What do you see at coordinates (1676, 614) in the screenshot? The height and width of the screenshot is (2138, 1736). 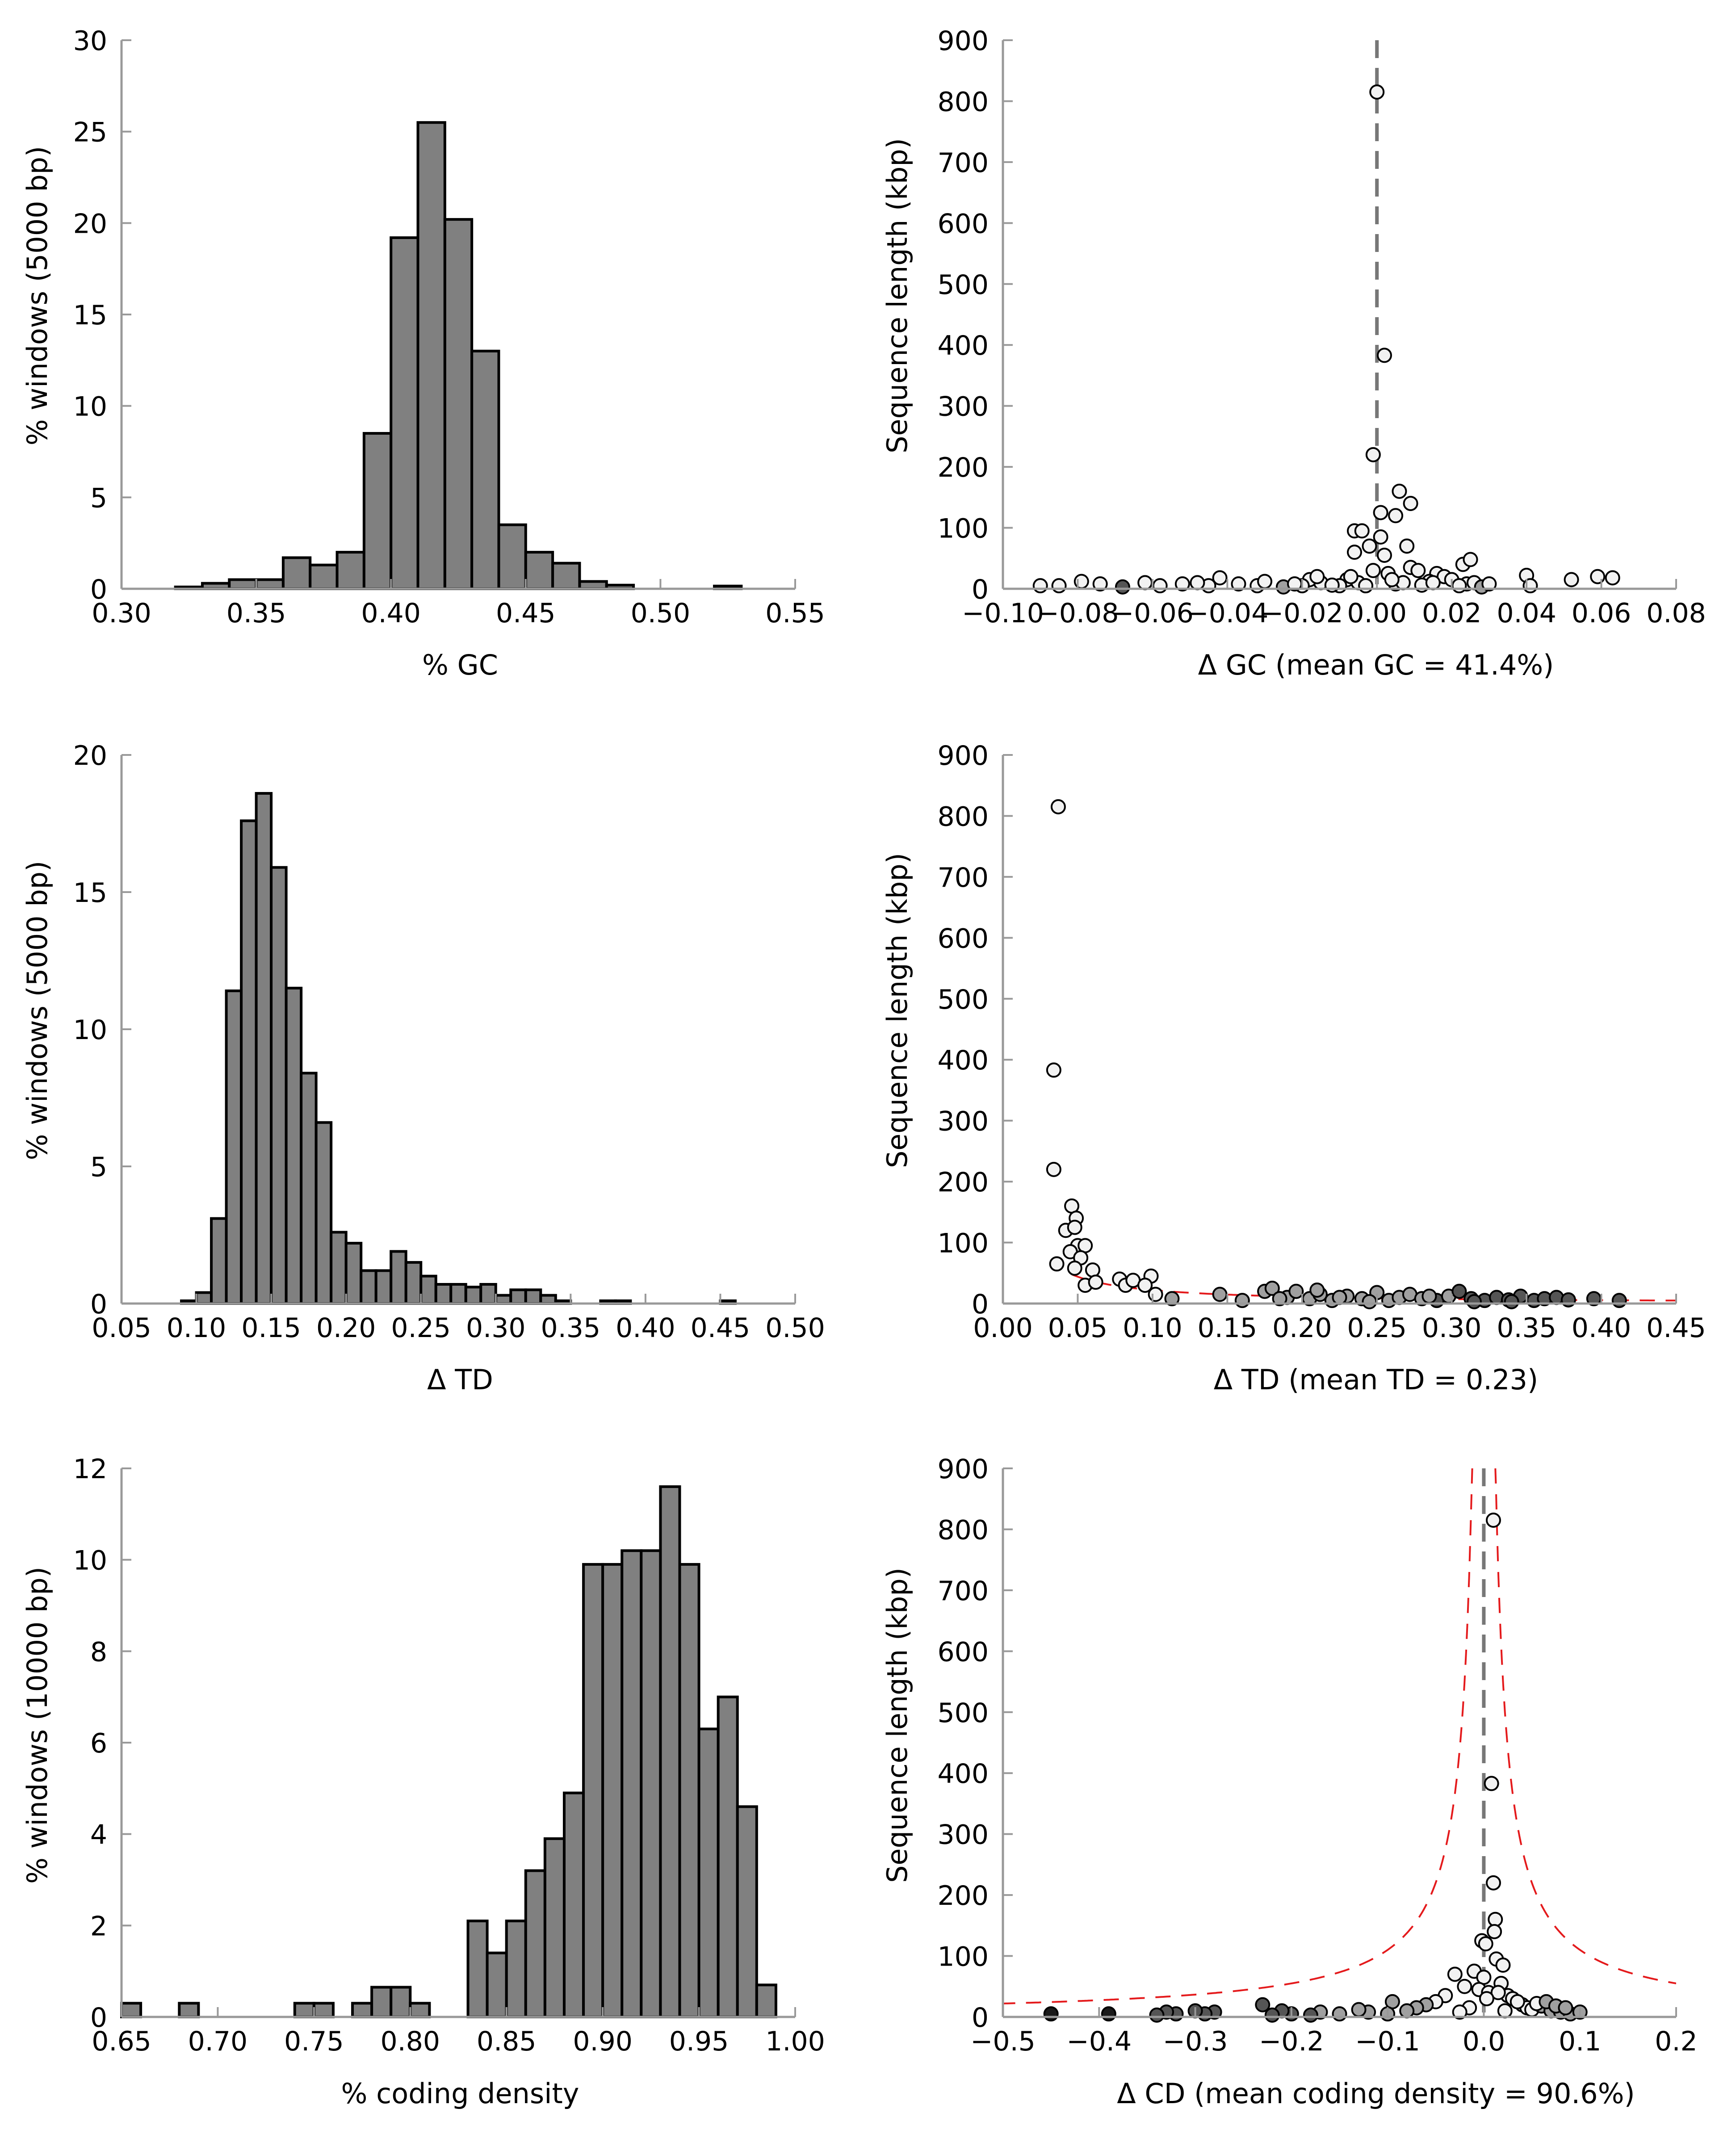 I see `scatter-gc-xtick-label: 0.08` at bounding box center [1676, 614].